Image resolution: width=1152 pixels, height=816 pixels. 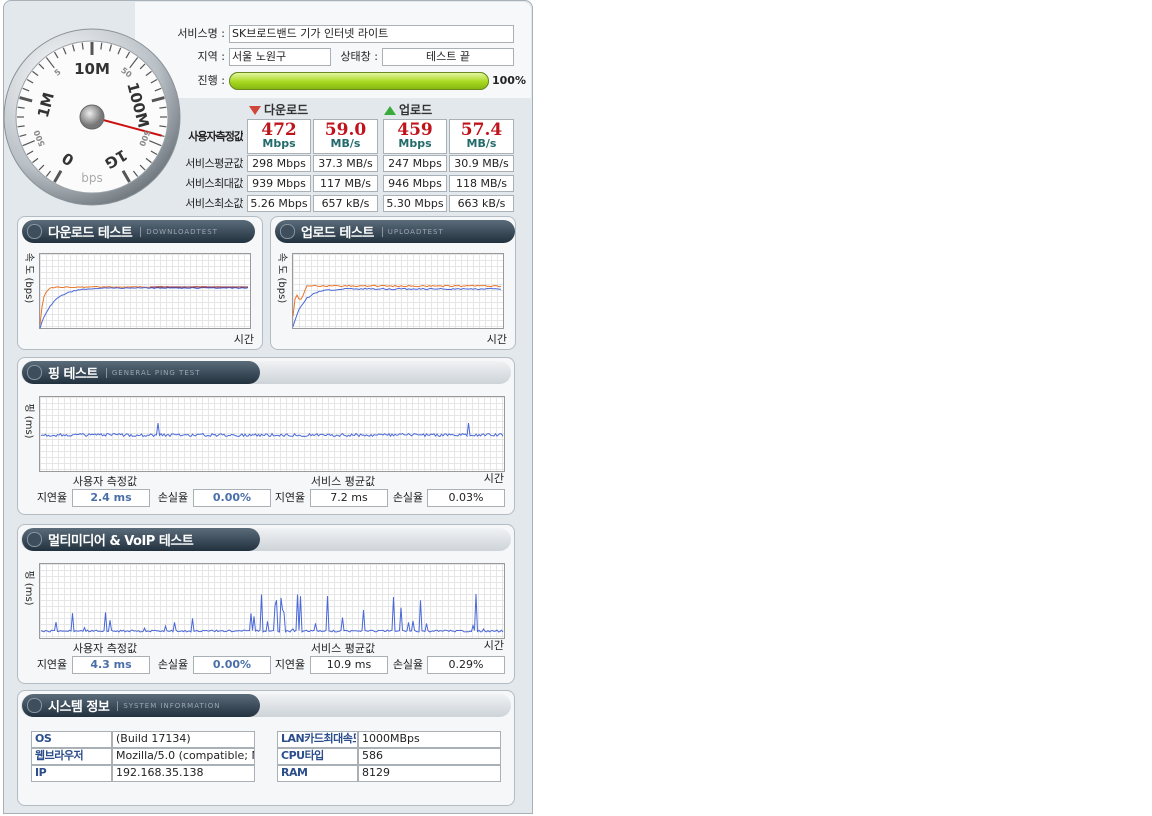 What do you see at coordinates (279, 129) in the screenshot?
I see `user-value: 472` at bounding box center [279, 129].